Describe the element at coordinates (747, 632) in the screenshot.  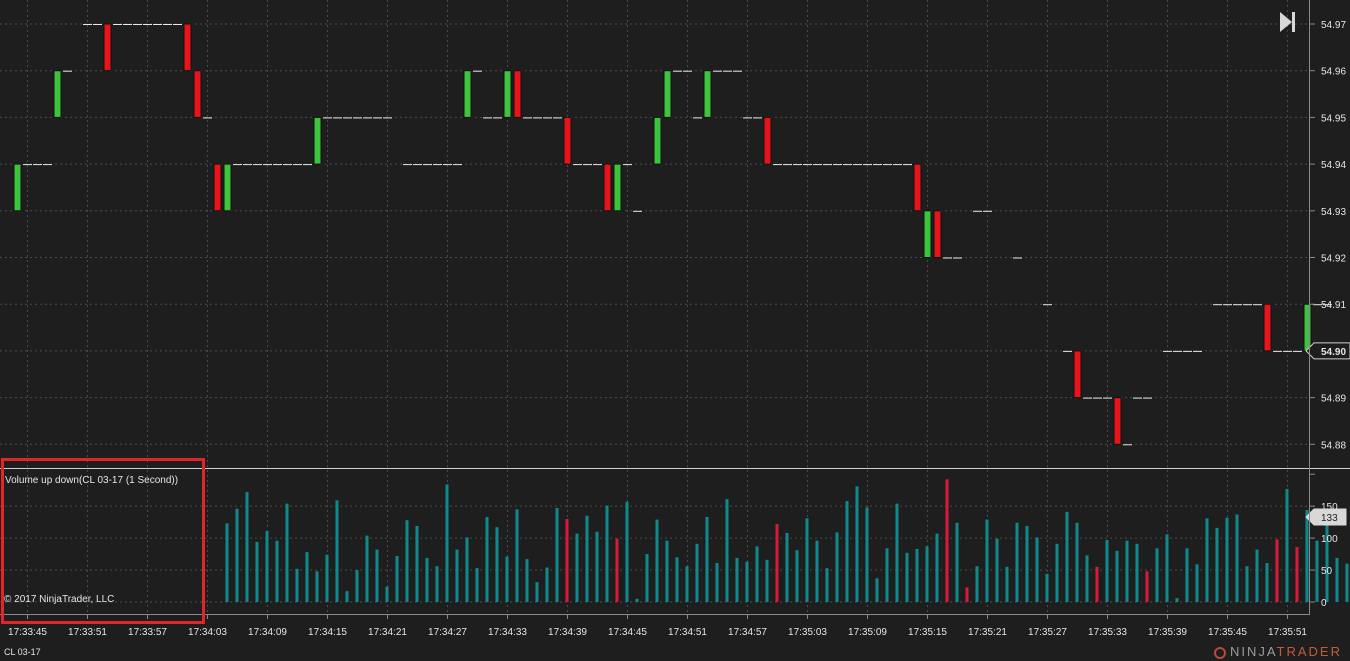
I see `time-tick-label: 17:34:57` at that location.